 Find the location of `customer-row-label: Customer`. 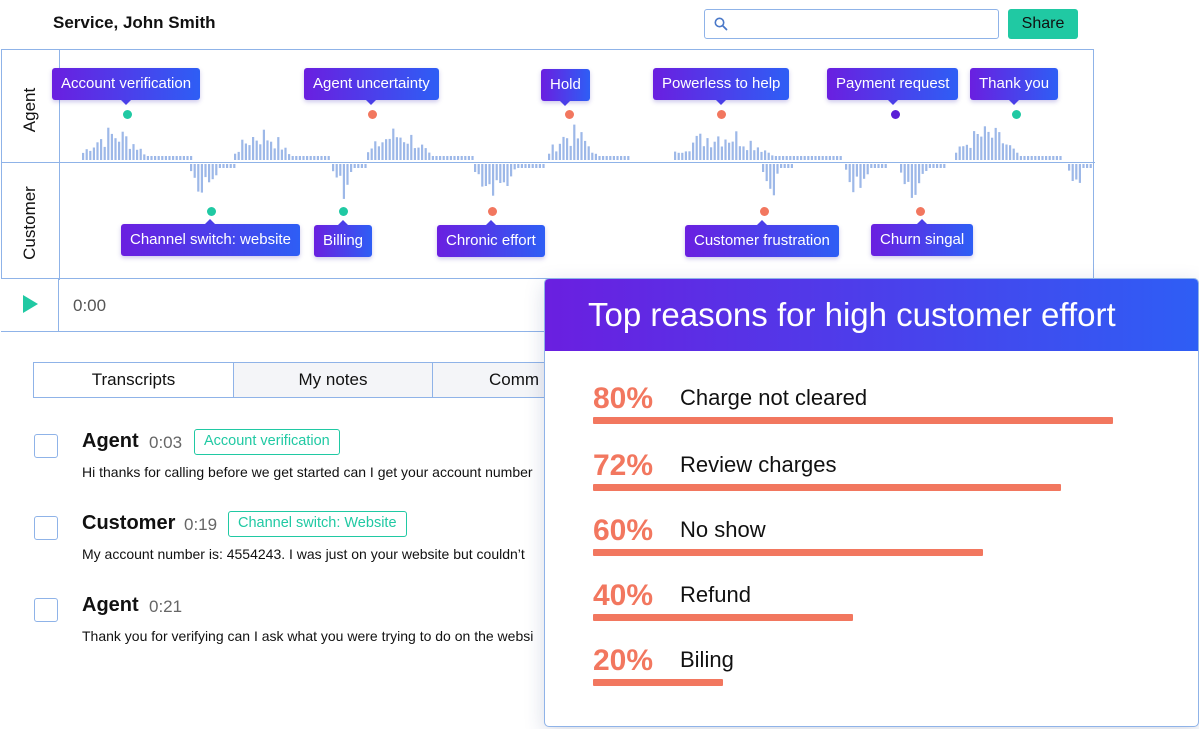

customer-row-label: Customer is located at coordinates (29, 223).